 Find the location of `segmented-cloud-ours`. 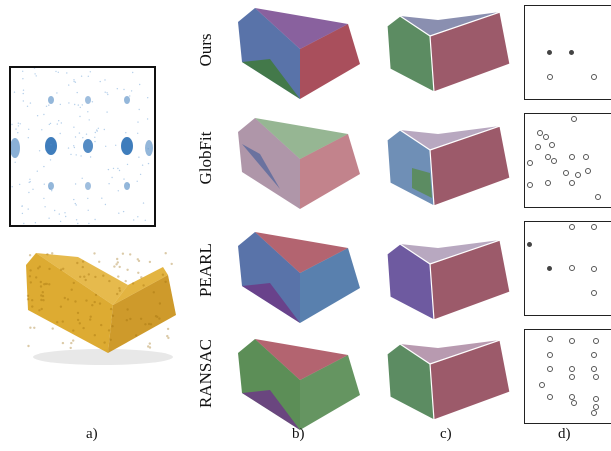

segmented-cloud-ours is located at coordinates (299, 53).